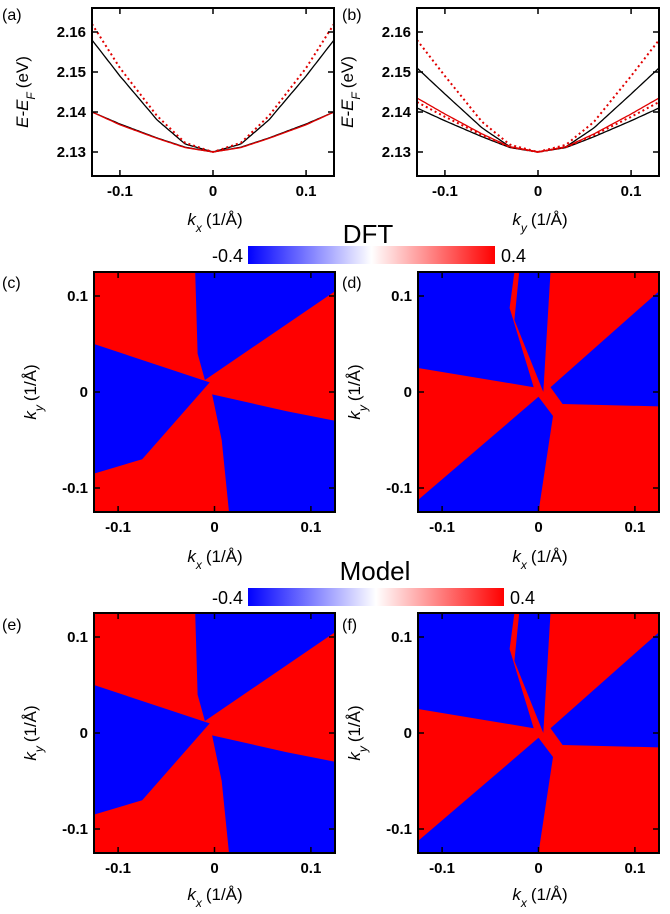 Image resolution: width=670 pixels, height=914 pixels. What do you see at coordinates (539, 222) in the screenshot?
I see `x-axis-label: ky (1/Å)` at bounding box center [539, 222].